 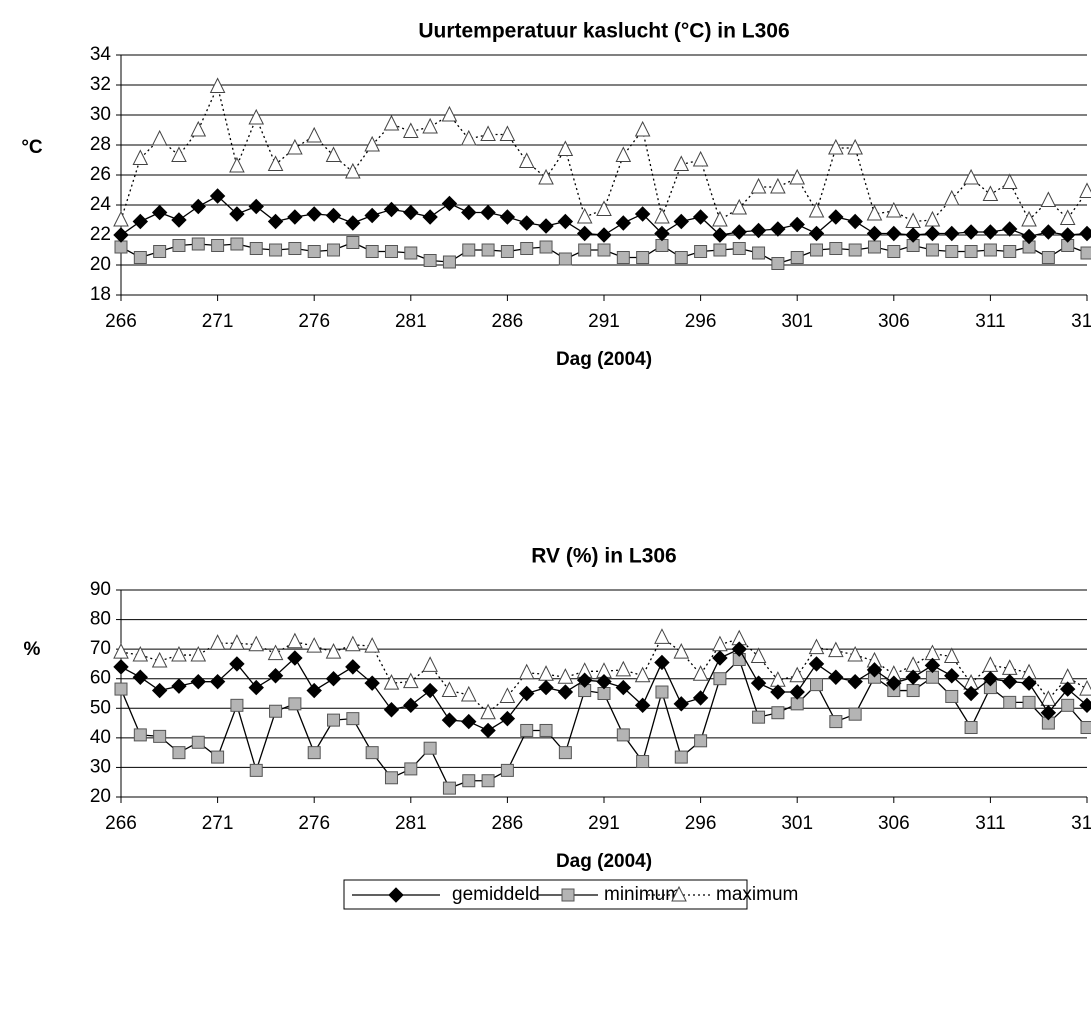 I want to click on y-tick-label: 20, so click(x=100, y=796).